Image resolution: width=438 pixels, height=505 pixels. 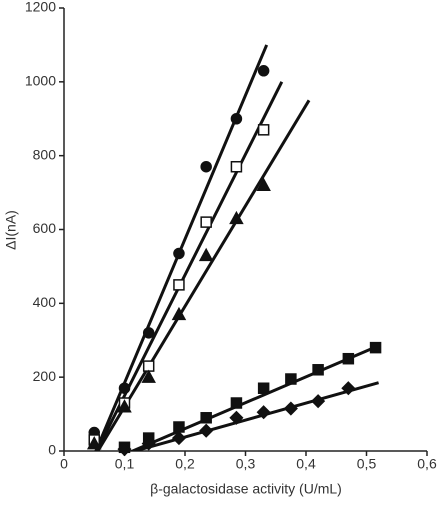 What do you see at coordinates (45, 376) in the screenshot?
I see `y-tick-label: 200` at bounding box center [45, 376].